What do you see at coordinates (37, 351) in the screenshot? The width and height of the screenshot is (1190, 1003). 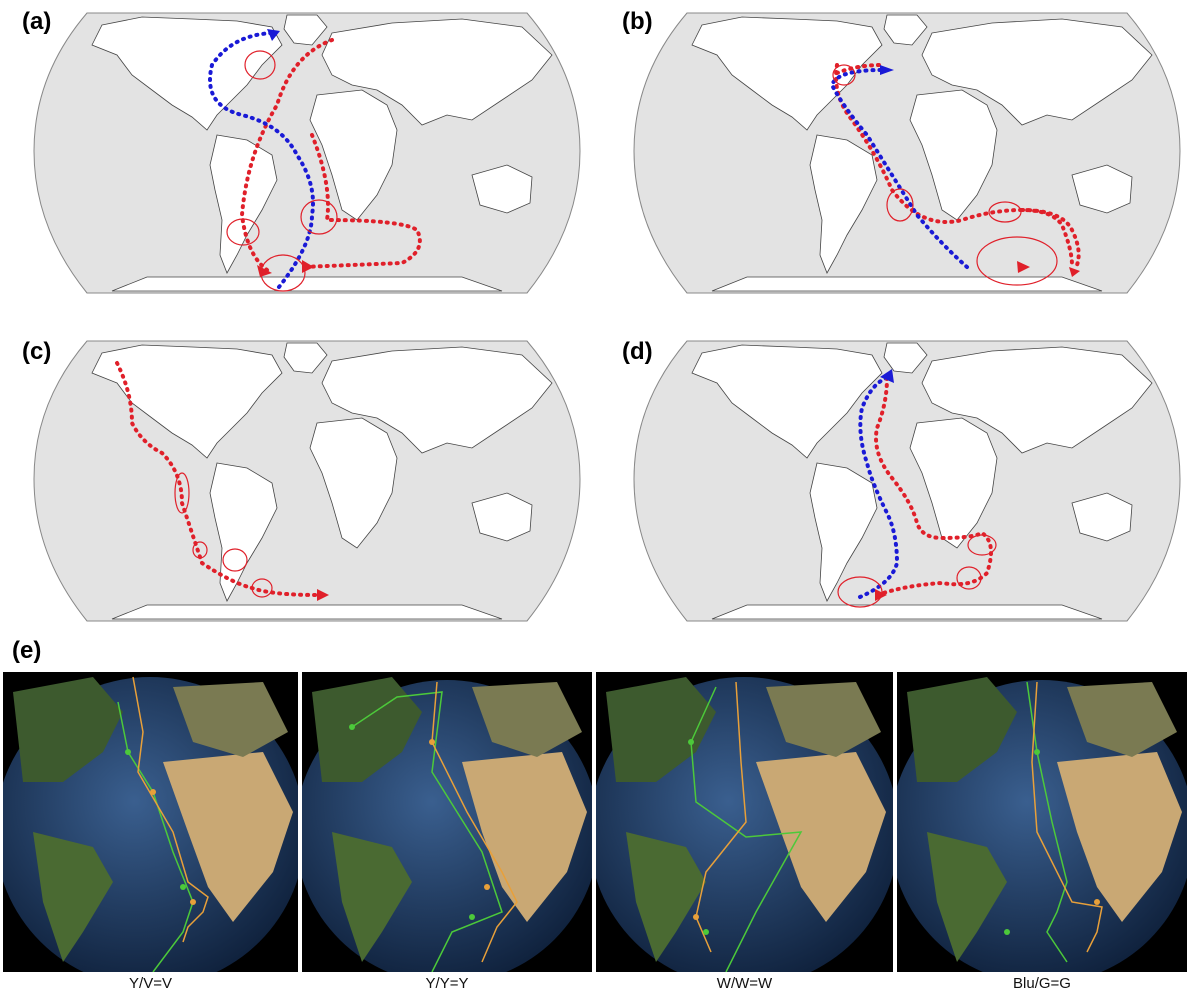 I see `panel-label-c: (c)` at bounding box center [37, 351].